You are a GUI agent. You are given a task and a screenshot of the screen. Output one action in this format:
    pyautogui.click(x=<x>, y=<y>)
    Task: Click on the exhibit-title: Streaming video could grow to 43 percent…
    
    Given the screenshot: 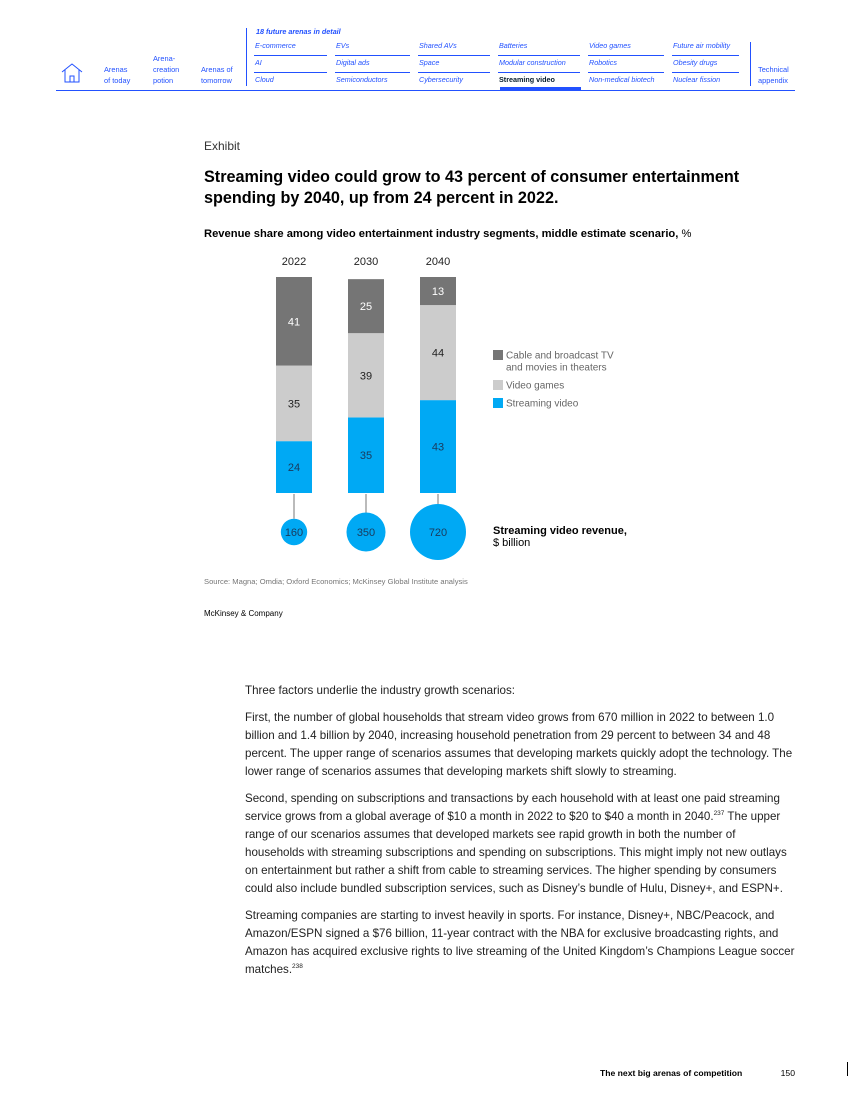 What is the action you would take?
    pyautogui.click(x=472, y=187)
    